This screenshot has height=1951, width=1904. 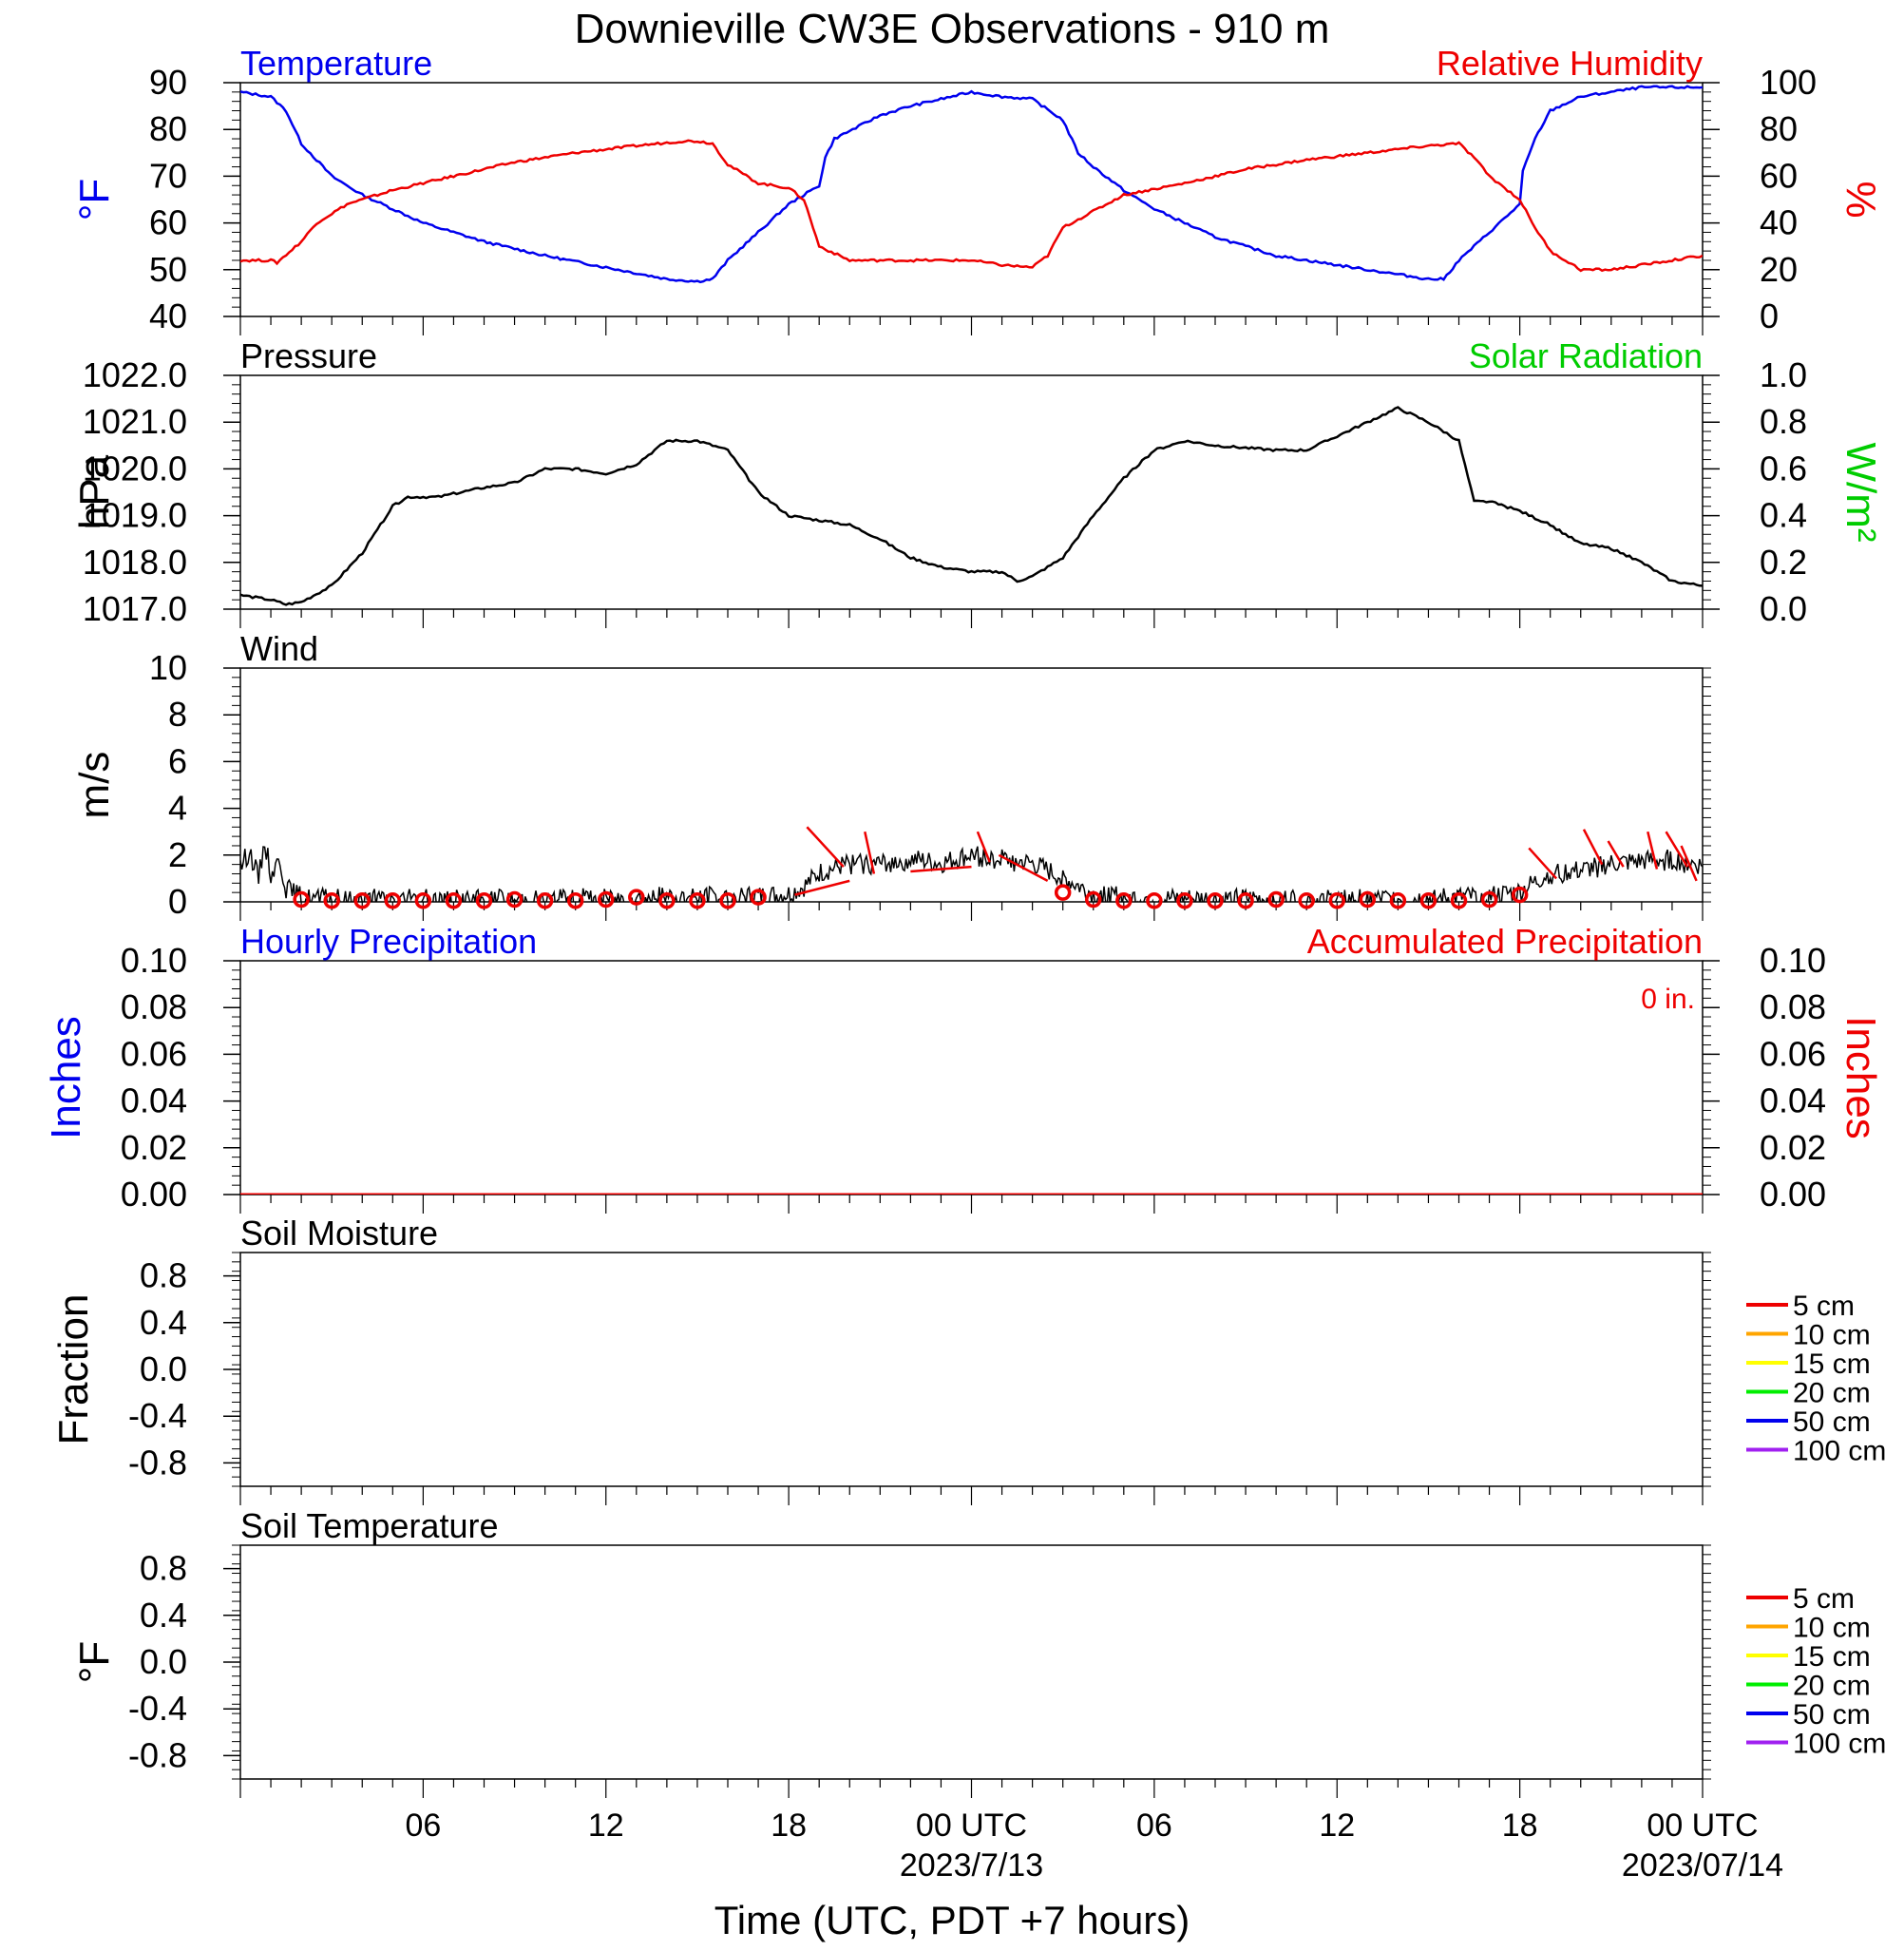 What do you see at coordinates (135, 562) in the screenshot?
I see `y-tick-label-left: 1018.0` at bounding box center [135, 562].